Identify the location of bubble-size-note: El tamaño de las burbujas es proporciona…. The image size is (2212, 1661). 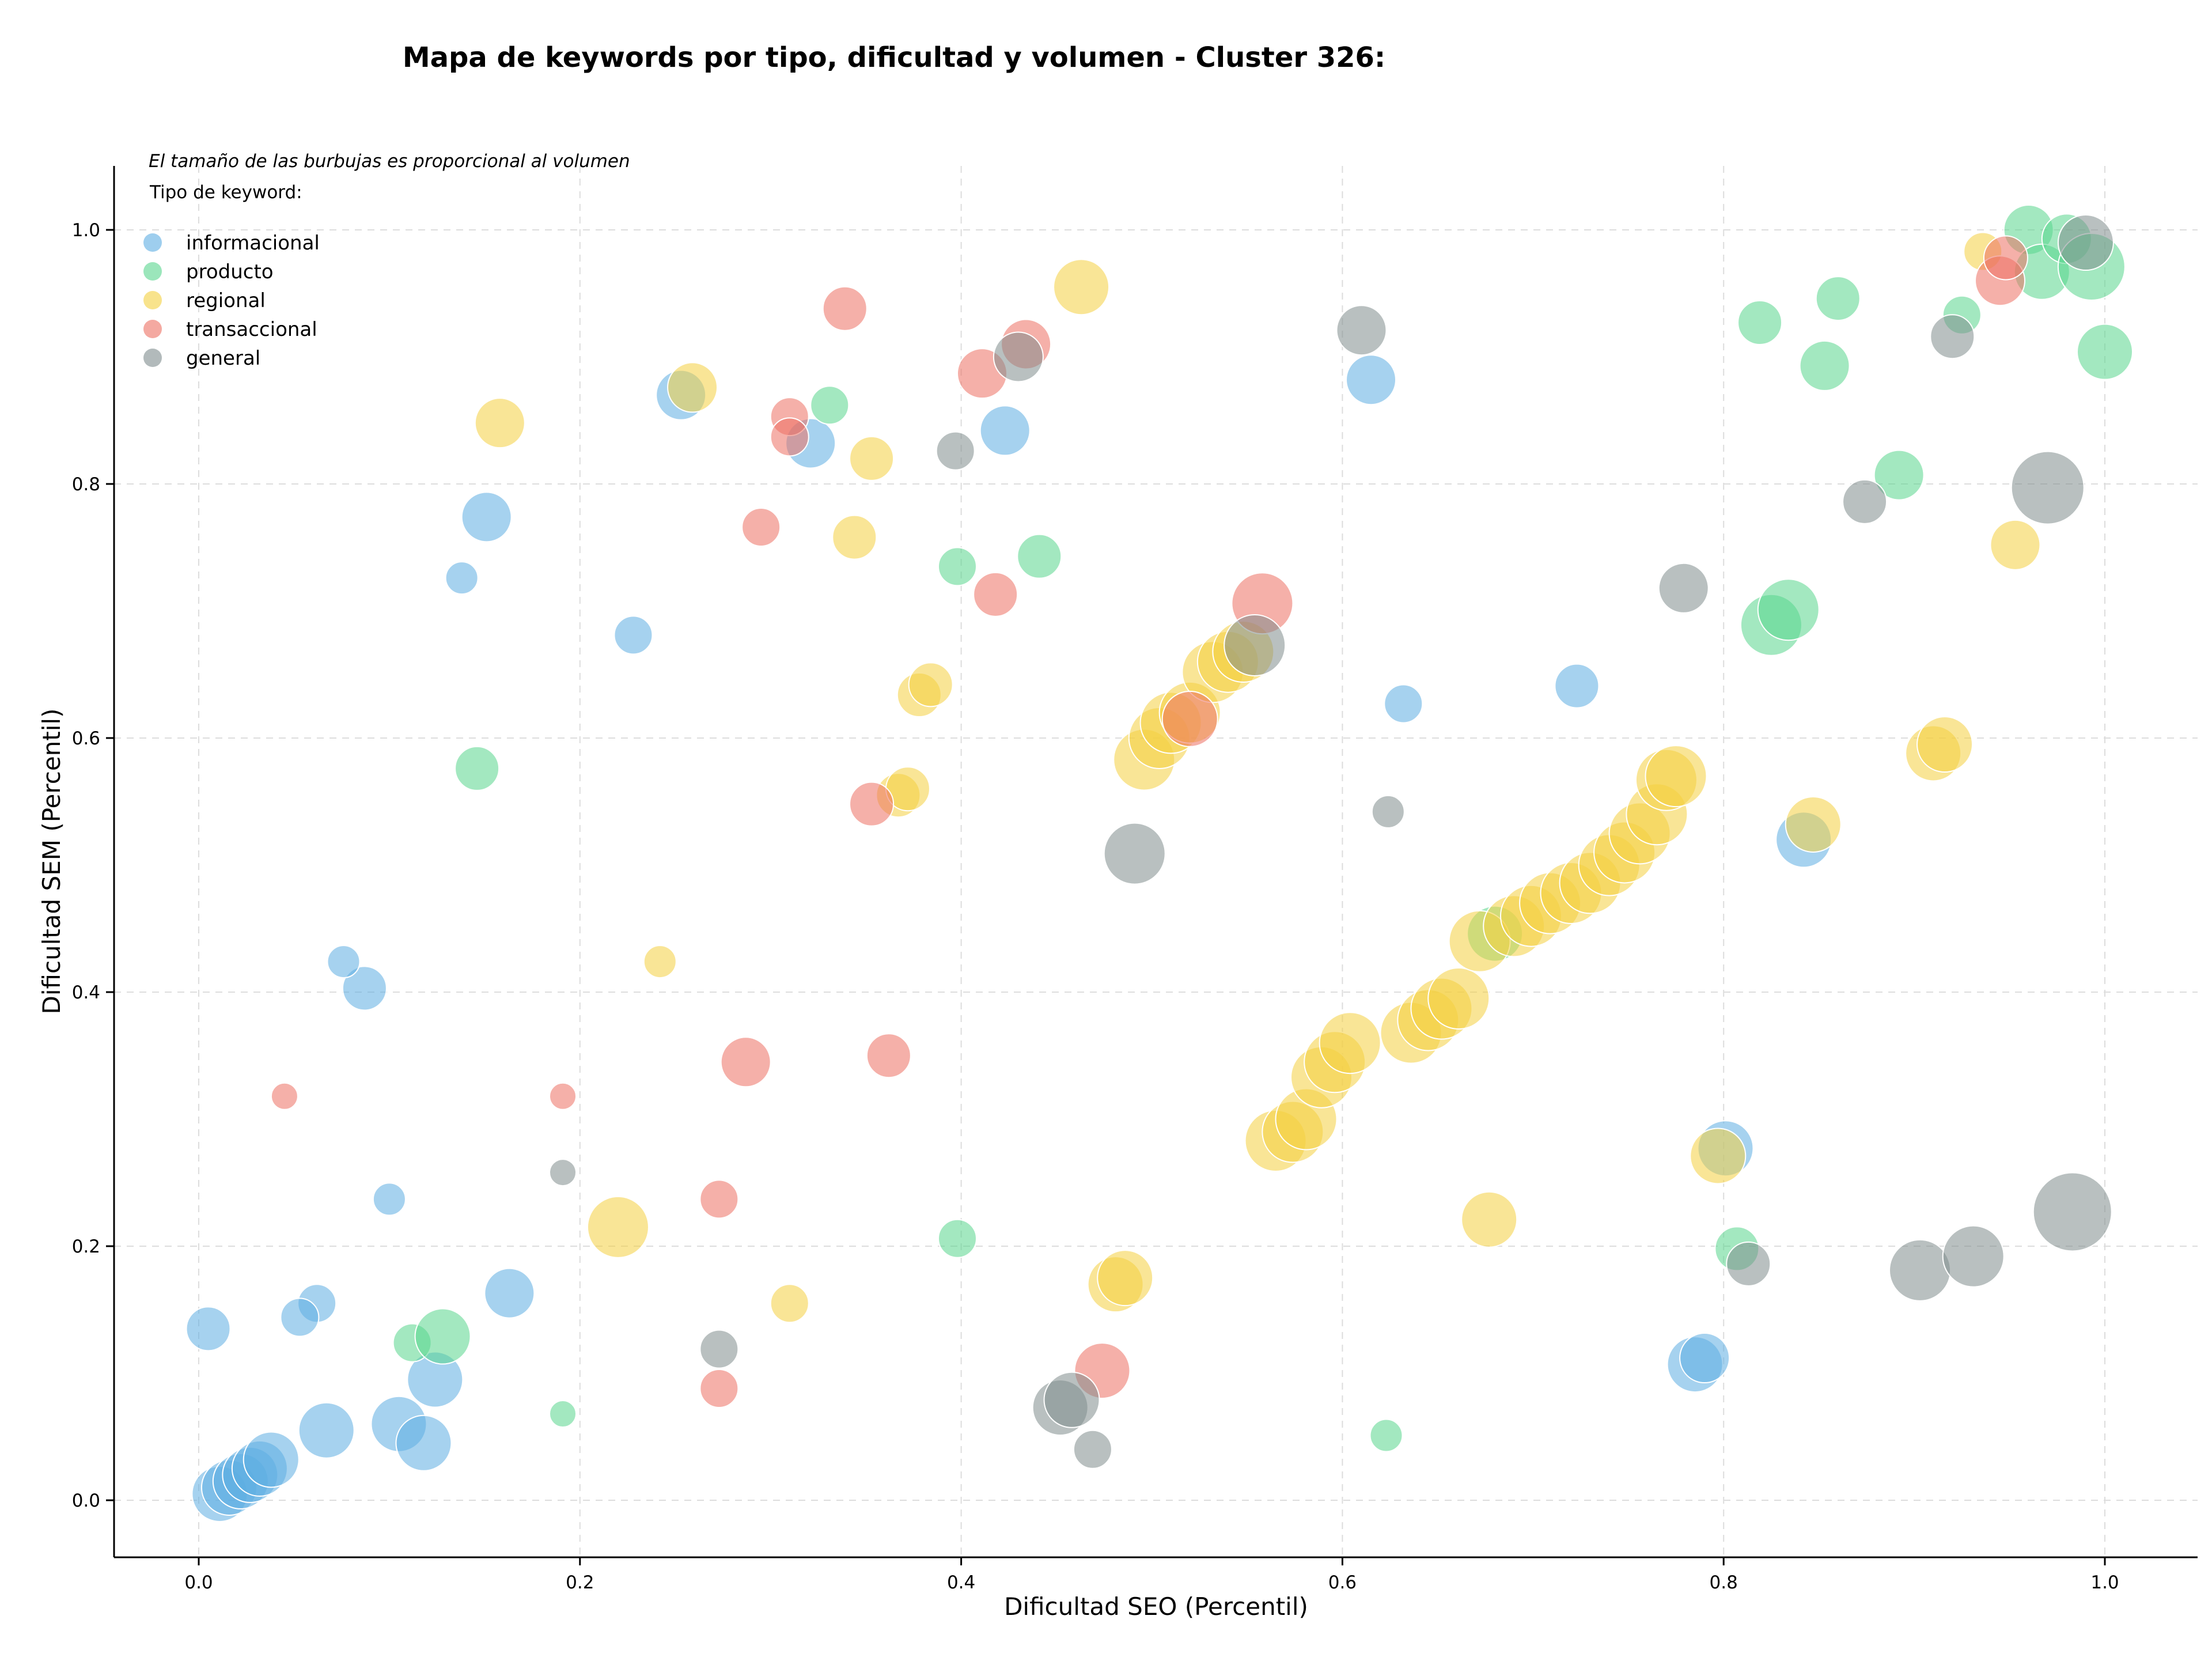
(389, 161).